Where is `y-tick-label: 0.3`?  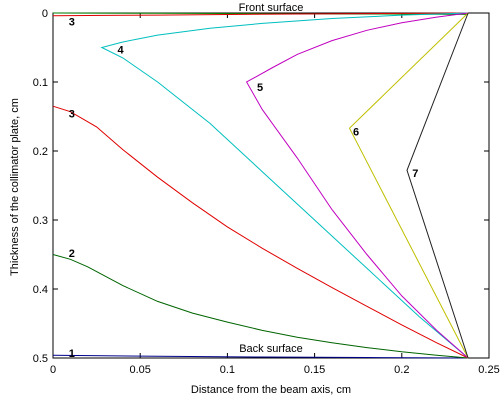 y-tick-label: 0.3 is located at coordinates (40, 221).